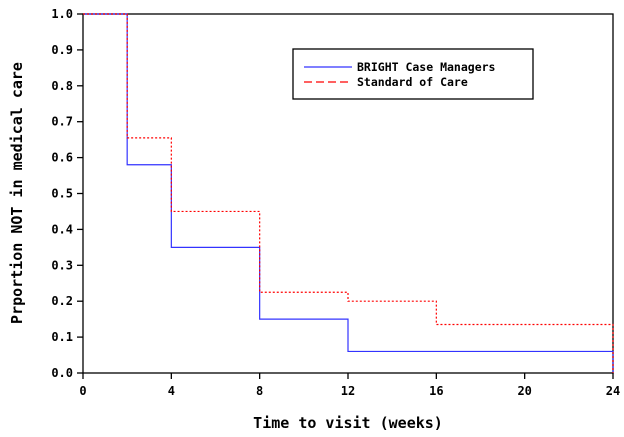  Describe the element at coordinates (62, 86) in the screenshot. I see `y-tick-label: 0.8` at that location.